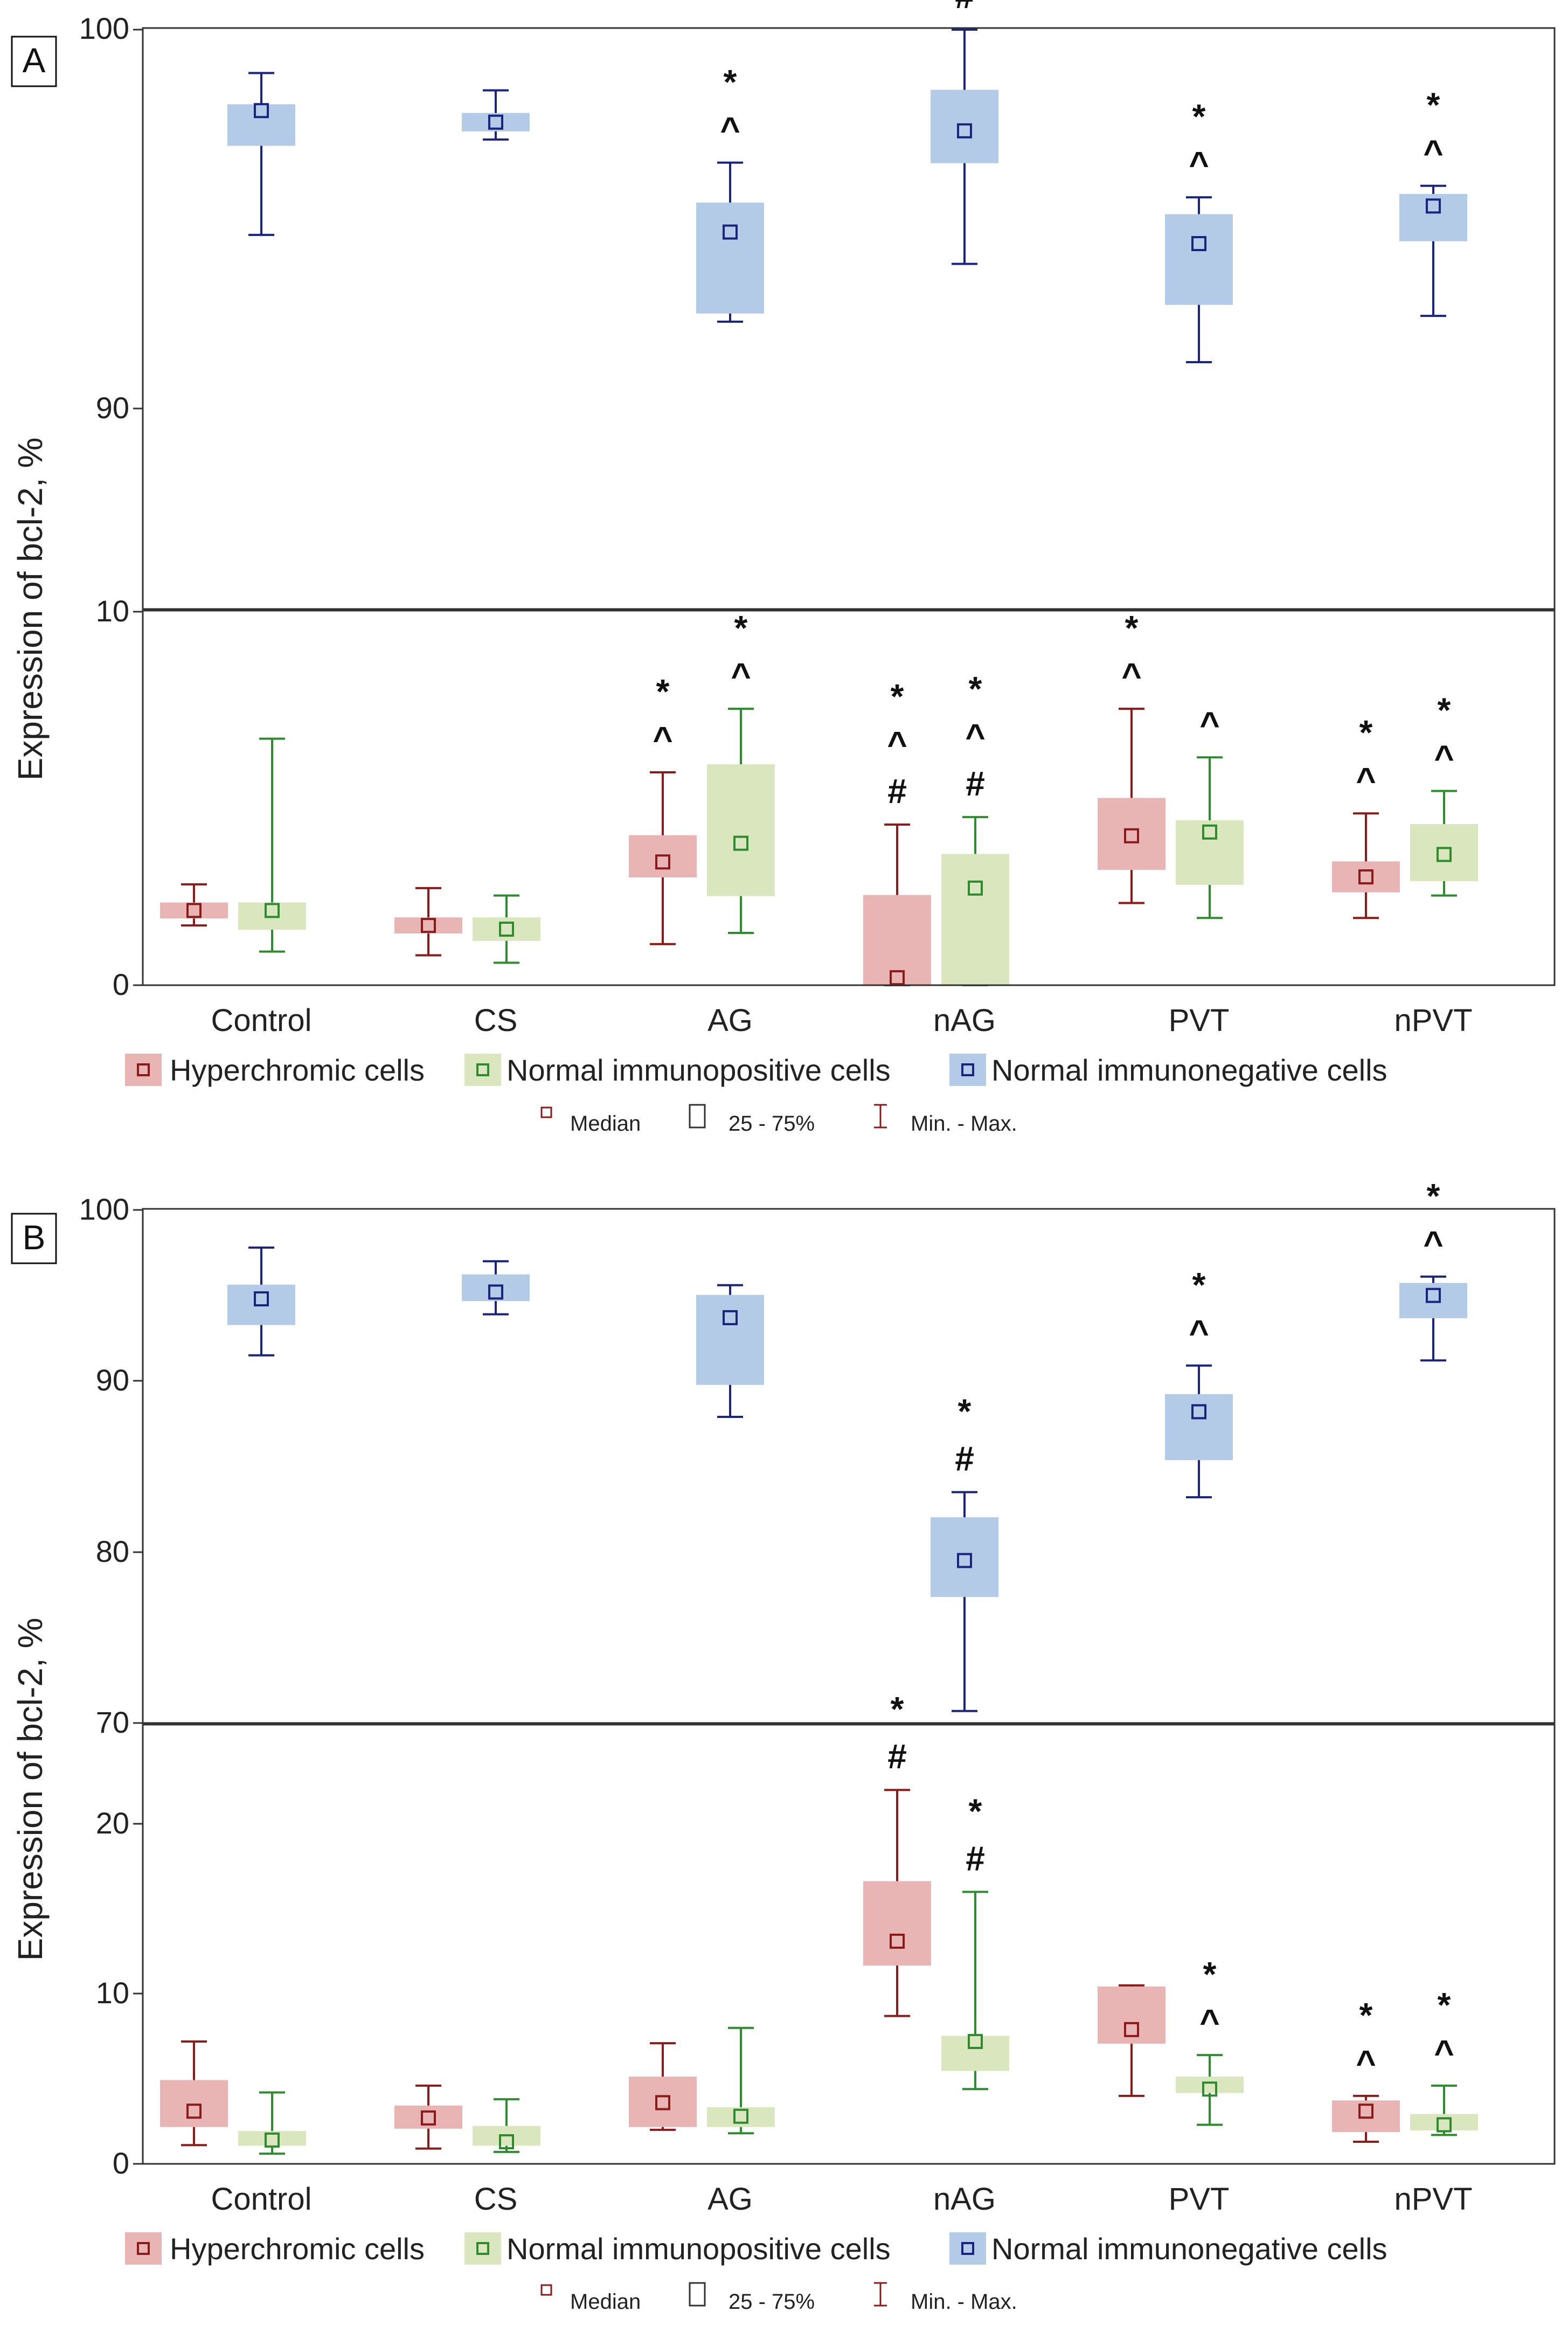 Image resolution: width=1568 pixels, height=2325 pixels. What do you see at coordinates (261, 125) in the screenshot?
I see `panel-a-neg-control-box` at bounding box center [261, 125].